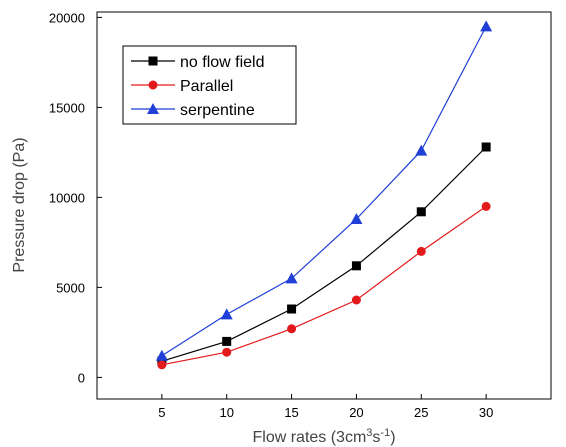  I want to click on x-title-sup: 3, so click(369, 433).